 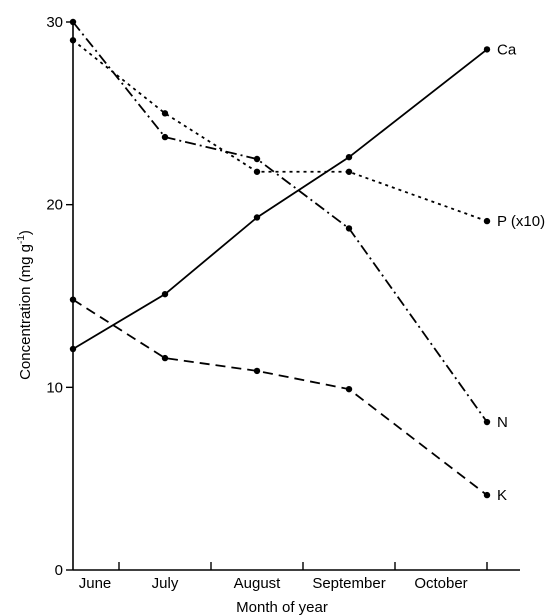 What do you see at coordinates (54, 387) in the screenshot?
I see `y-tick-label: 10` at bounding box center [54, 387].